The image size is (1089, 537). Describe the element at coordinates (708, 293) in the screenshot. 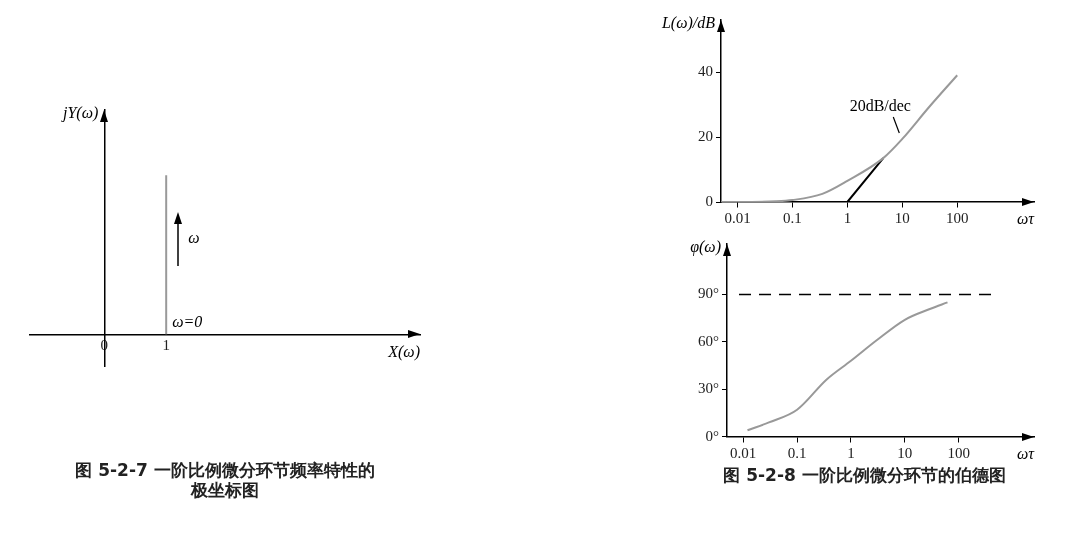

I see `y-tick-label: 90°` at that location.